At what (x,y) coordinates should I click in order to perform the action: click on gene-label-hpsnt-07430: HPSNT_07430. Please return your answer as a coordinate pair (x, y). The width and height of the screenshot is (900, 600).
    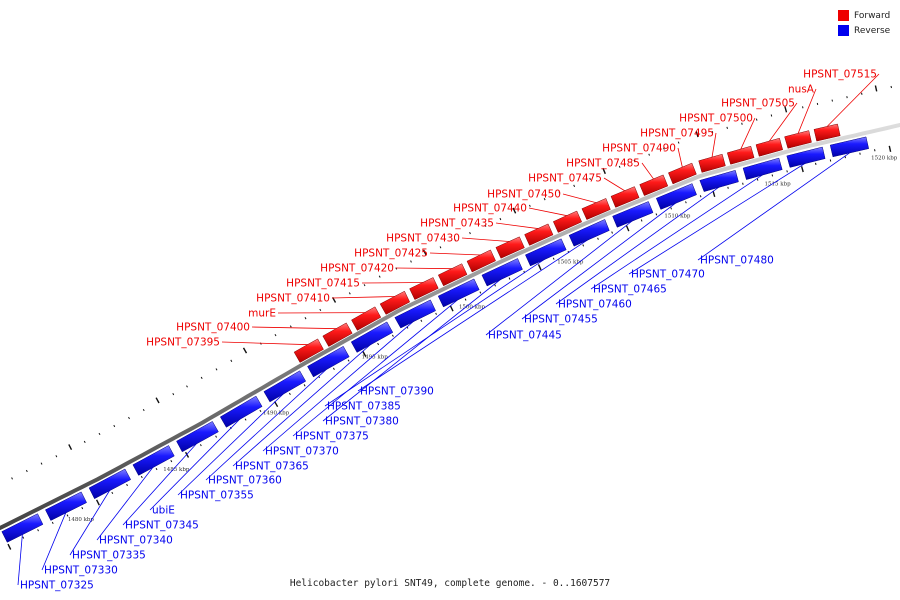
    Looking at the image, I should click on (423, 239).